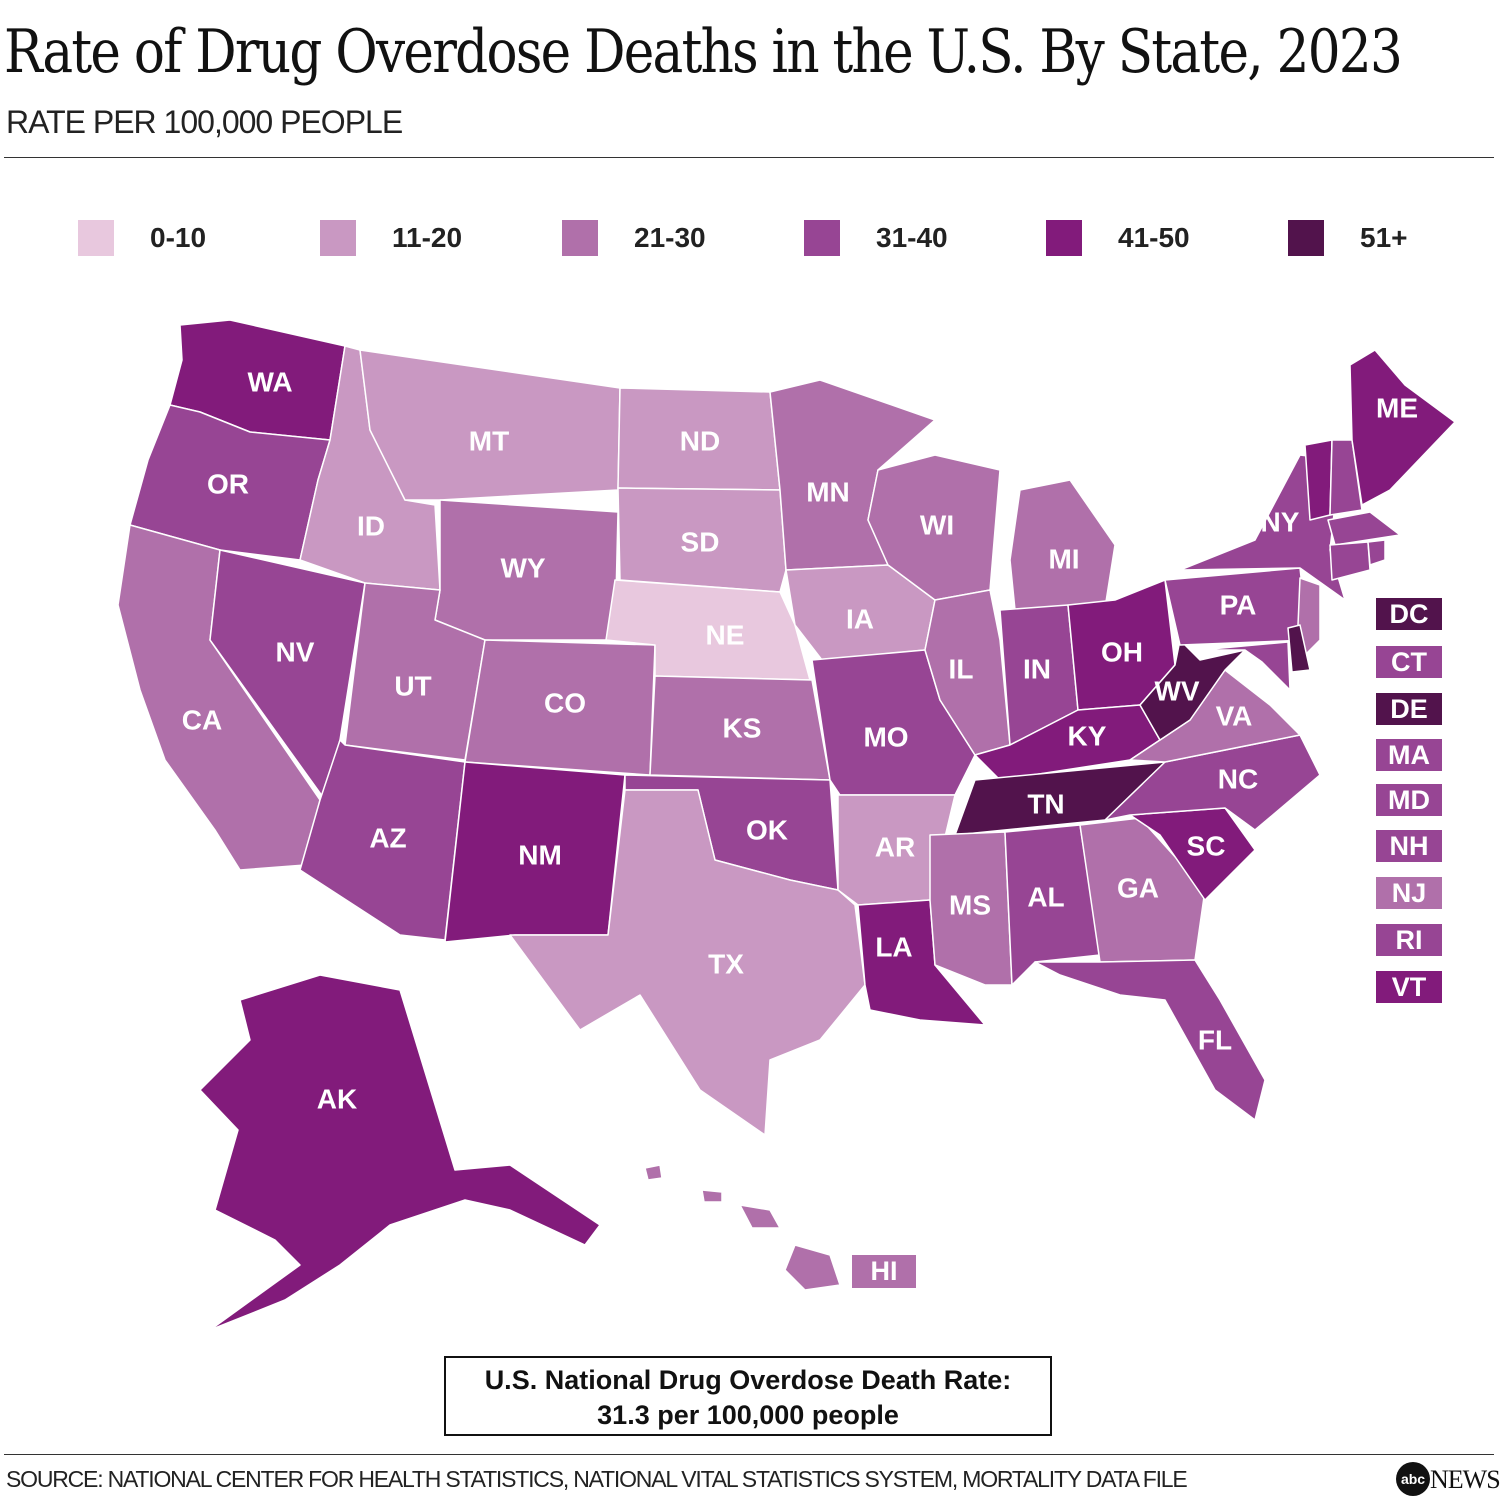 This screenshot has width=1500, height=1500. What do you see at coordinates (337, 1099) in the screenshot?
I see `state-label-ak: AK` at bounding box center [337, 1099].